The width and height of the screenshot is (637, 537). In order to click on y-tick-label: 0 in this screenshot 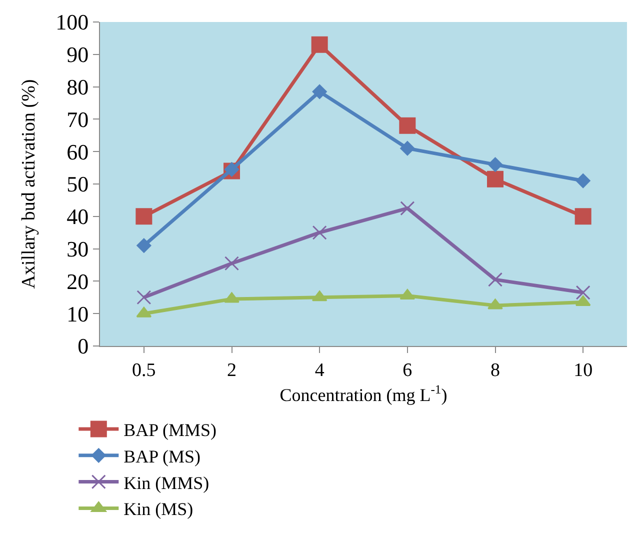, I will do `click(83, 346)`.